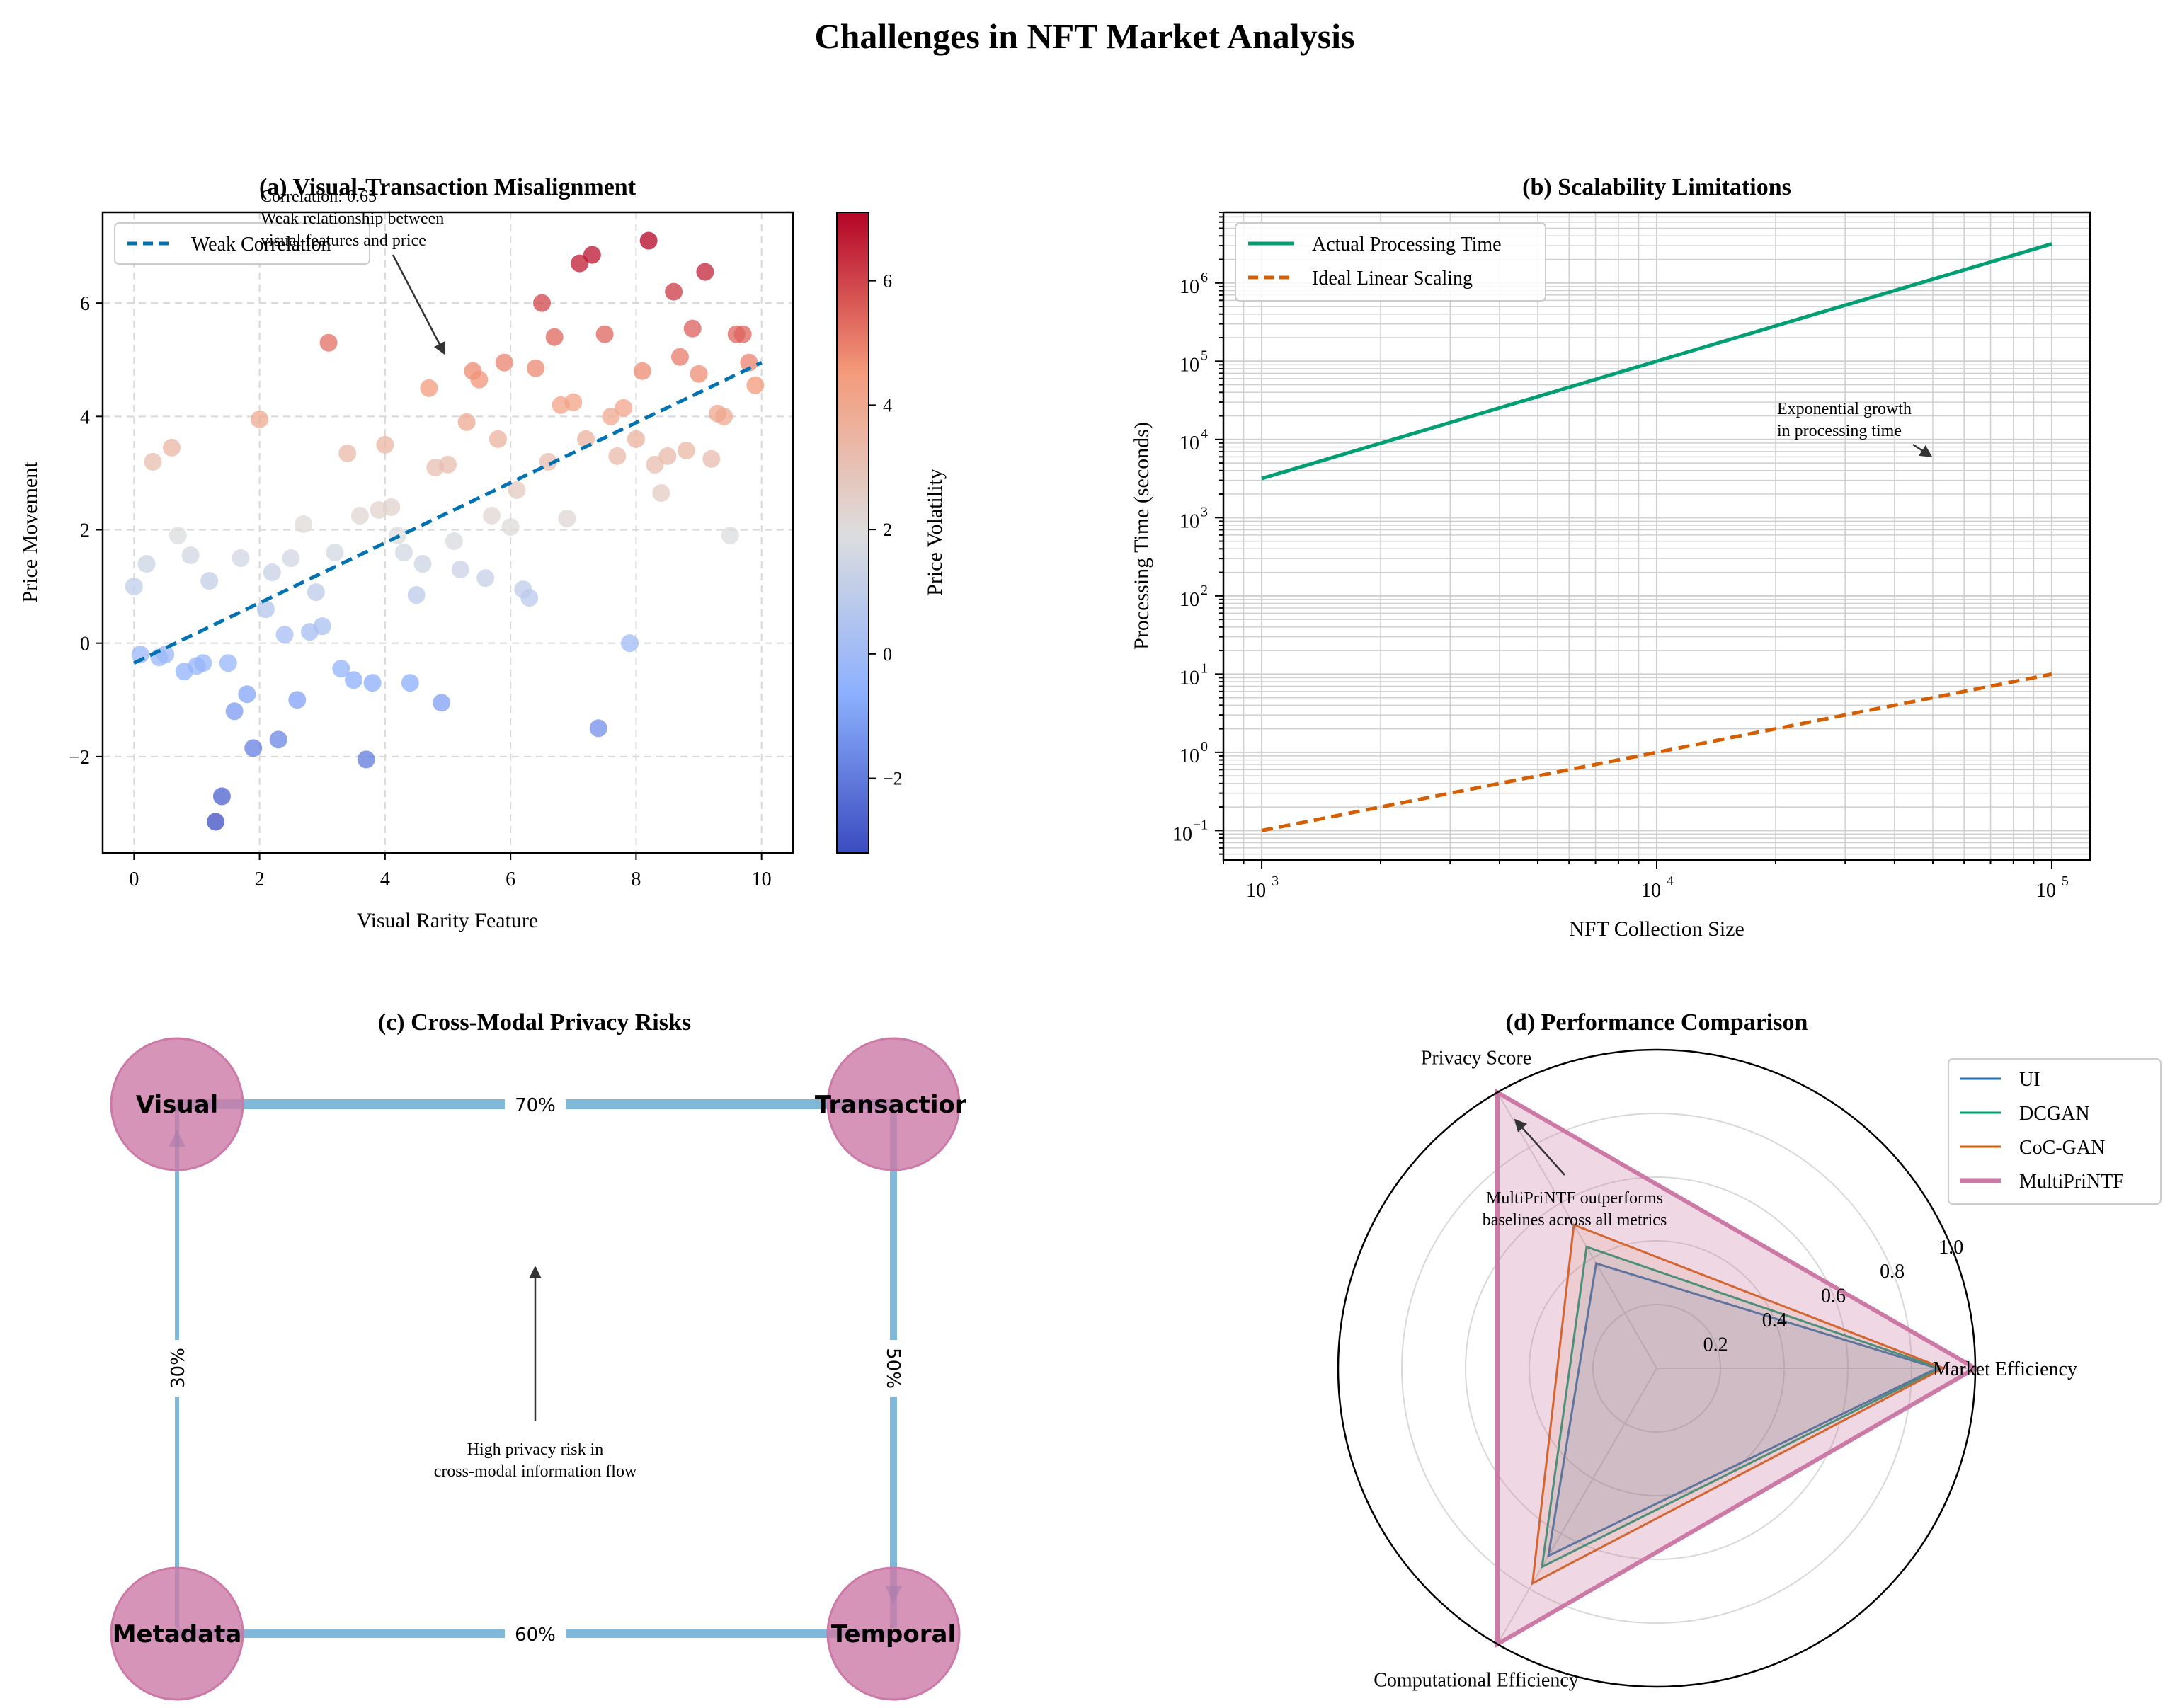 Image resolution: width=2170 pixels, height=1708 pixels. Describe the element at coordinates (419, 304) in the screenshot. I see `panel-a-annotation-arrow` at that location.